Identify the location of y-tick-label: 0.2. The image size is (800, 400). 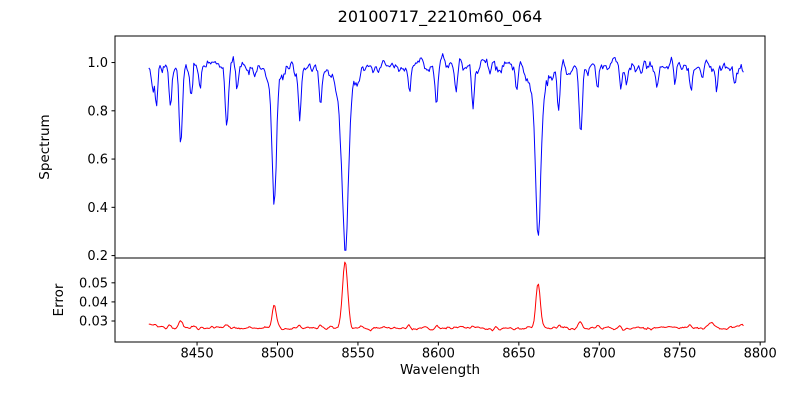
(97, 256).